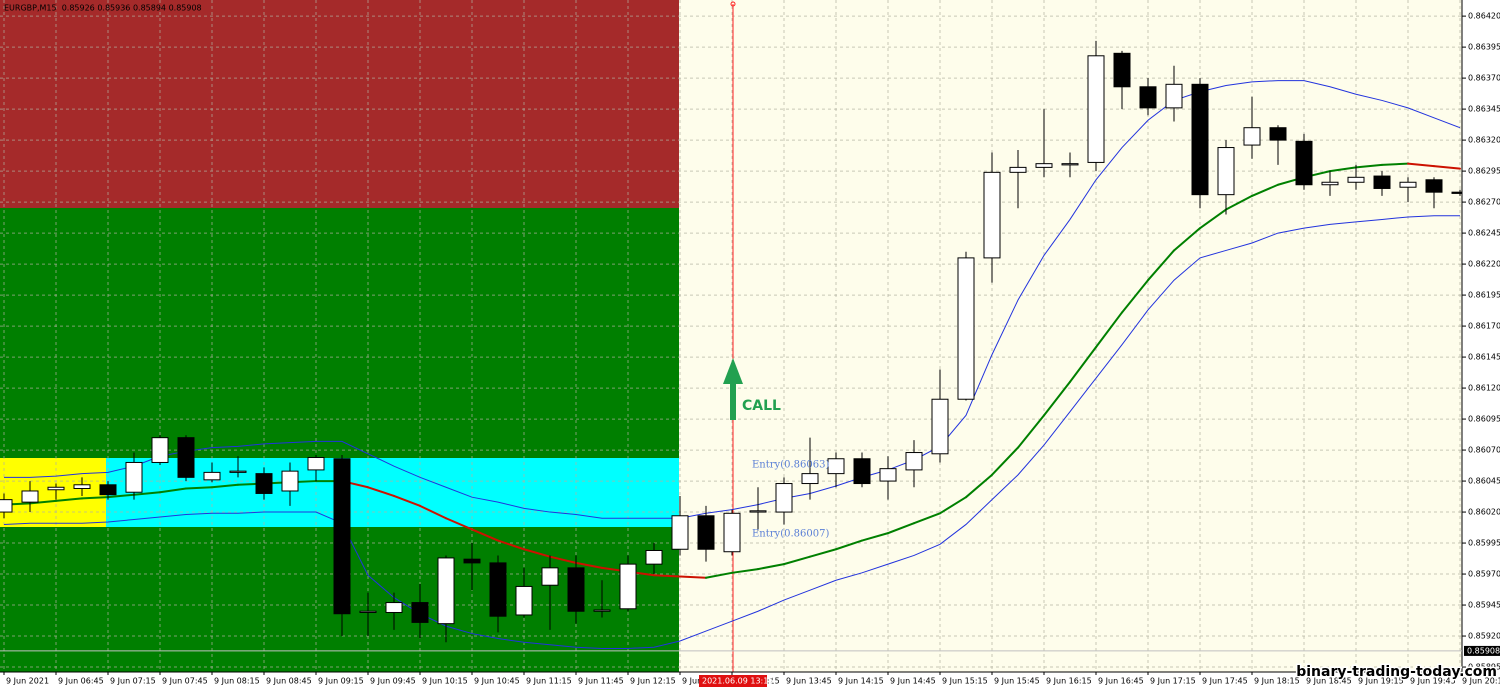  What do you see at coordinates (1484, 481) in the screenshot?
I see `y-tick-label: 0.86045` at bounding box center [1484, 481].